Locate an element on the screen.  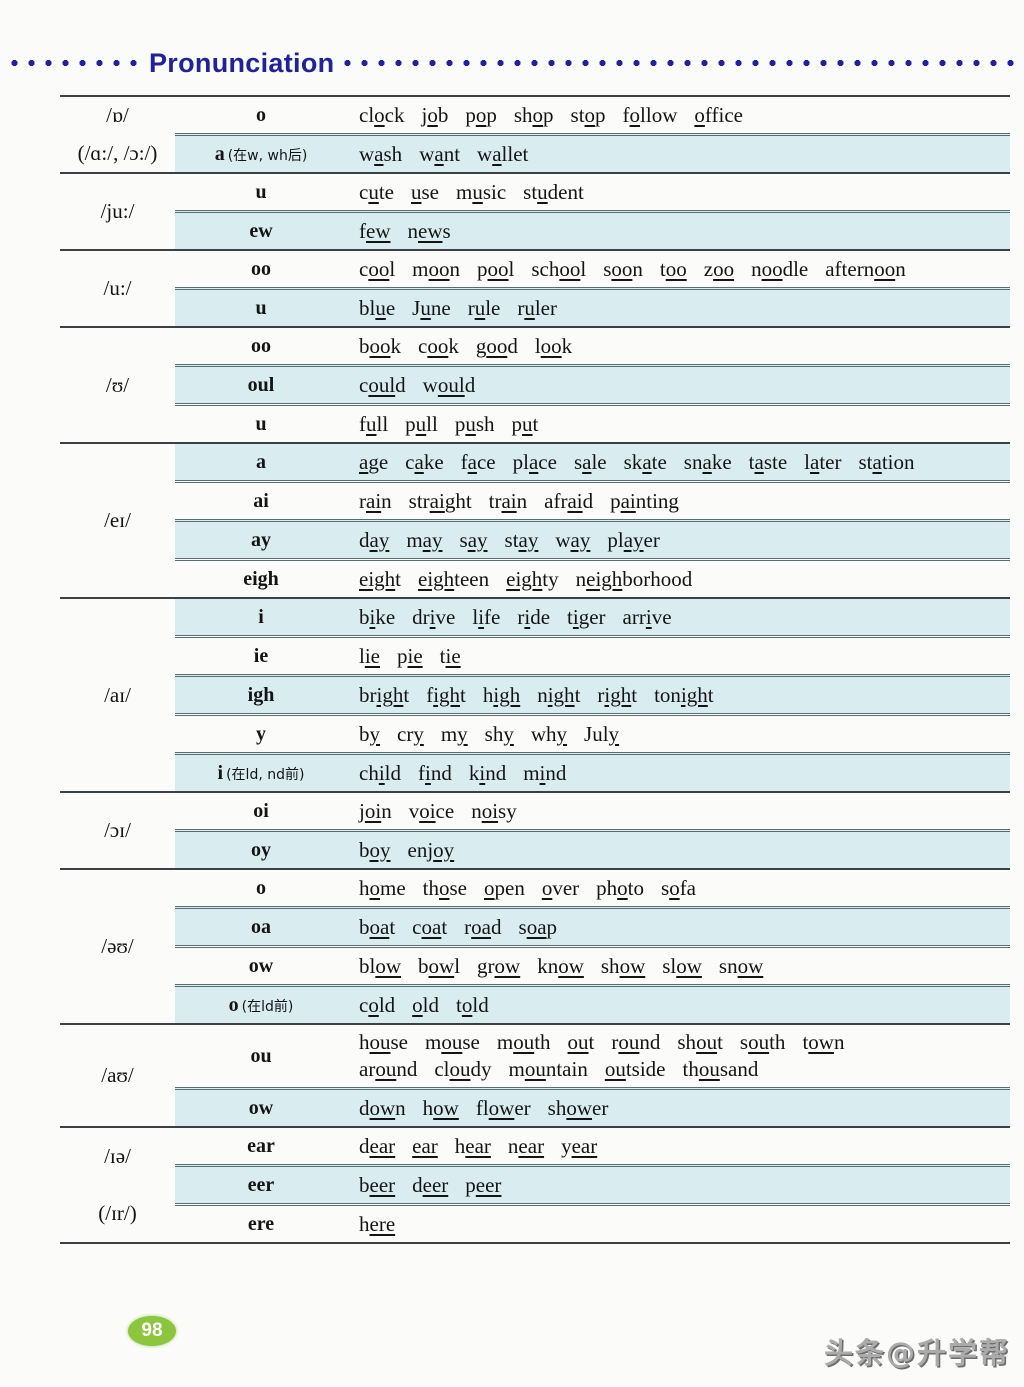
example-word: flower is located at coordinates (503, 1107).